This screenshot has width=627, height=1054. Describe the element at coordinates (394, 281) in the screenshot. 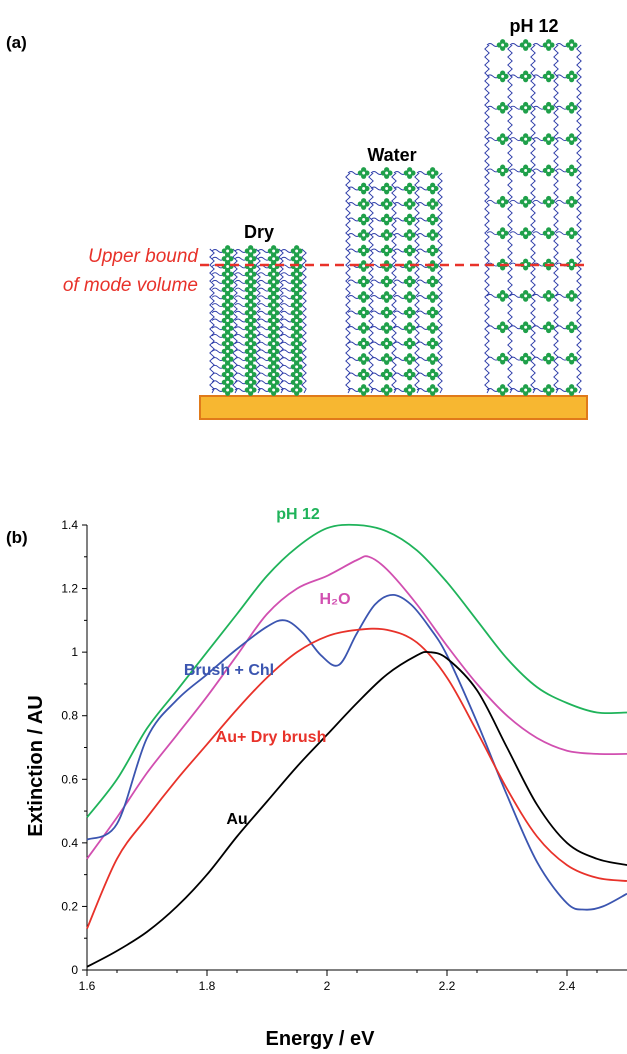

I see `brush-water` at that location.